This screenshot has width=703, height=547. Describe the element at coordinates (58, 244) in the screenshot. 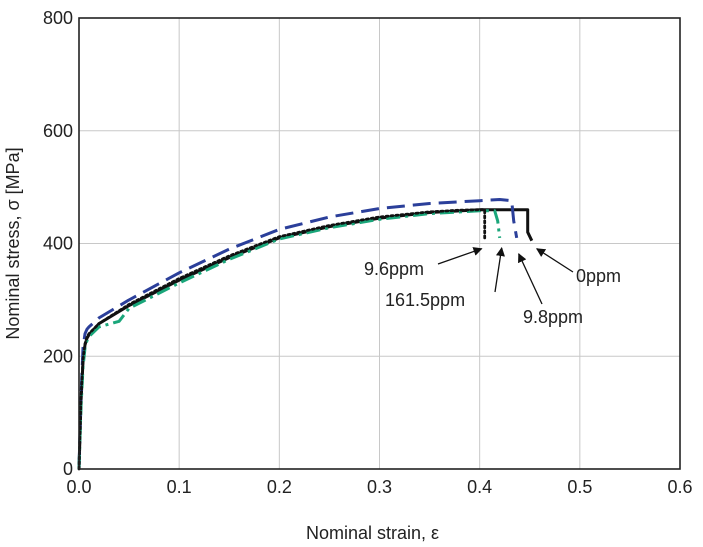

I see `y-tick-label: 400` at that location.